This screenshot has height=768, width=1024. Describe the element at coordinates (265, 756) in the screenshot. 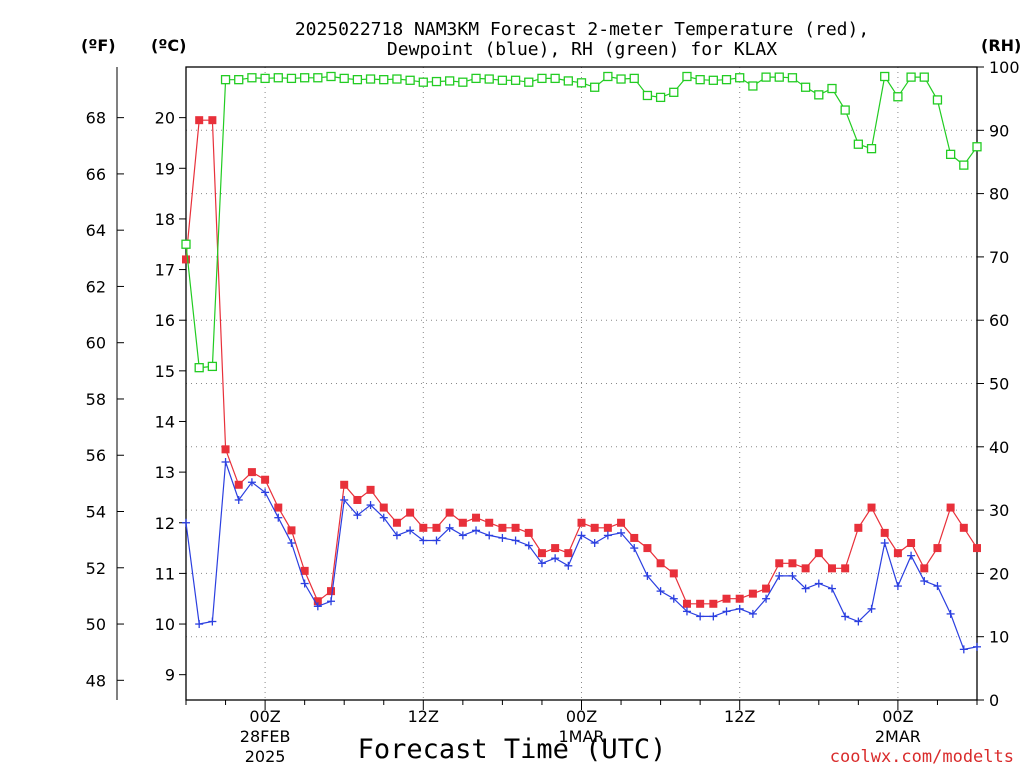

I see `time-tick-year: 2025` at that location.